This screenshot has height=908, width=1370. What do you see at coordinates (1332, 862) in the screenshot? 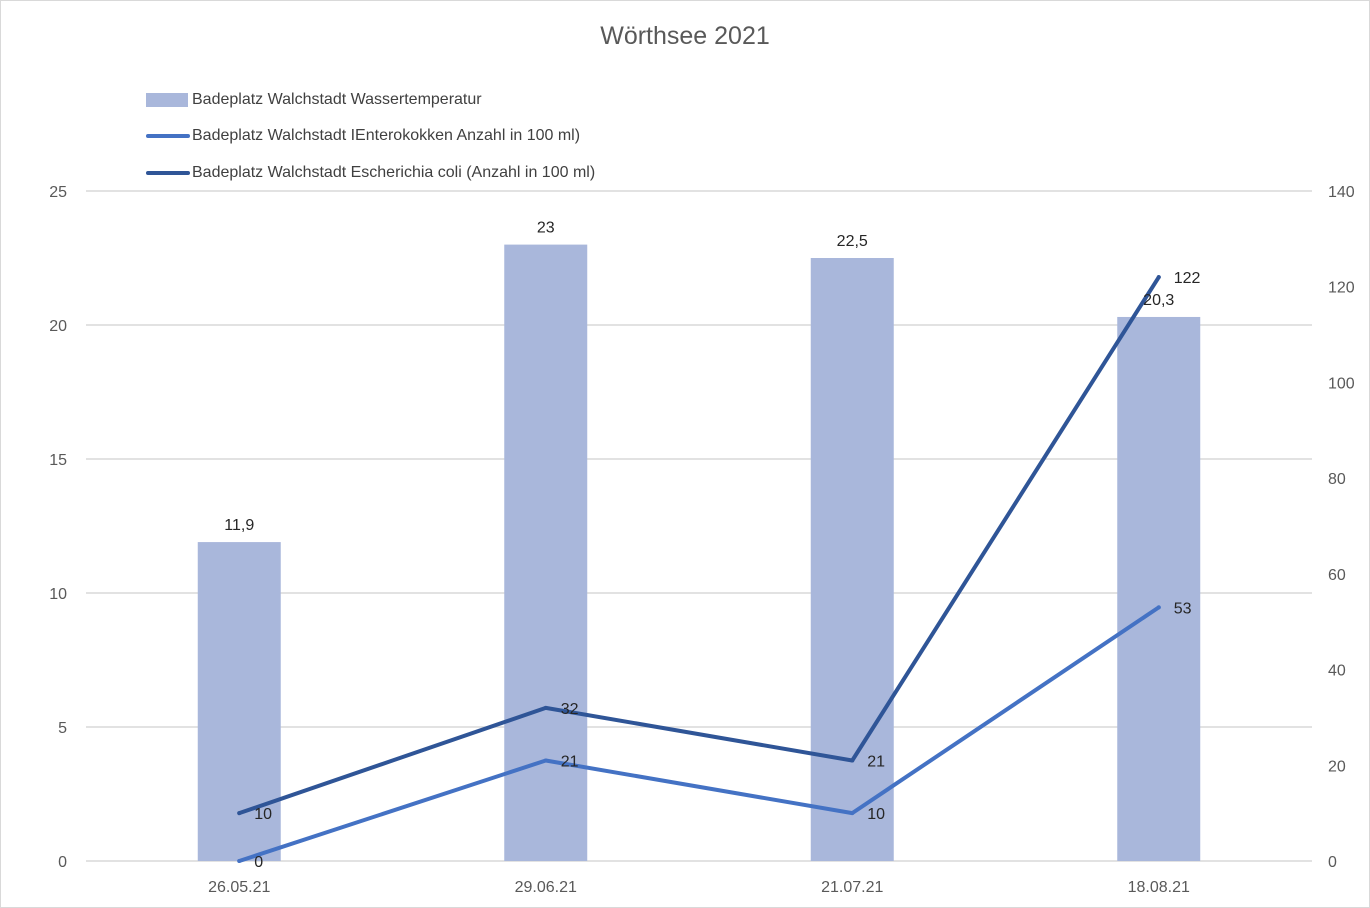
I see `y-right-tick-label: 0` at bounding box center [1332, 862].